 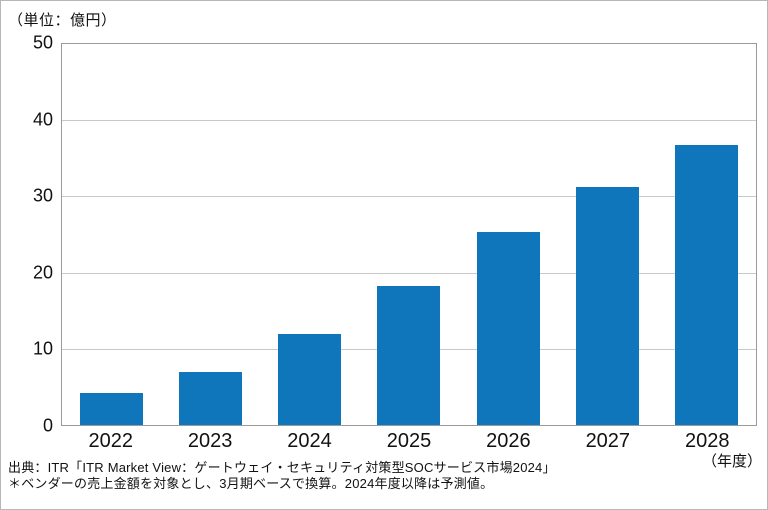 I want to click on y-axis-unit-label: （単位：億円）, so click(x=62, y=20).